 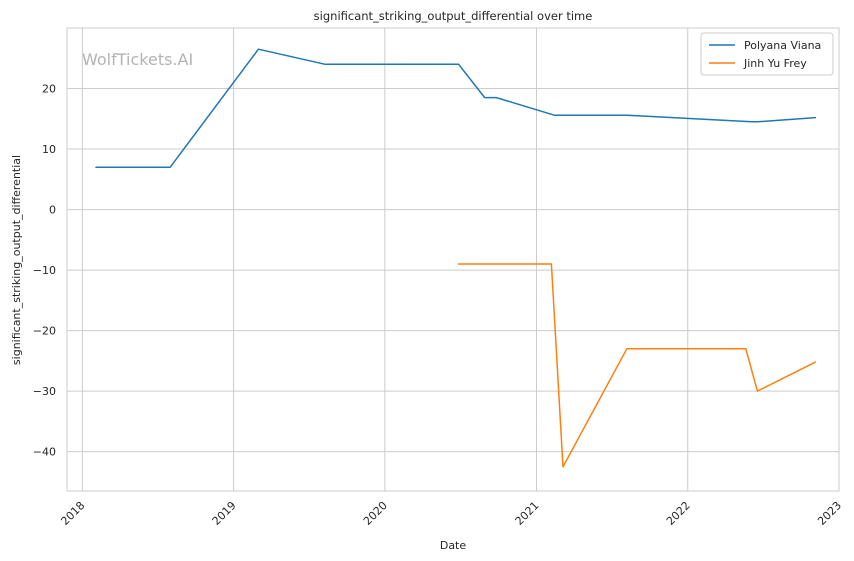 What do you see at coordinates (16, 260) in the screenshot?
I see `y-axis-label: significant_striking_output_differential` at bounding box center [16, 260].